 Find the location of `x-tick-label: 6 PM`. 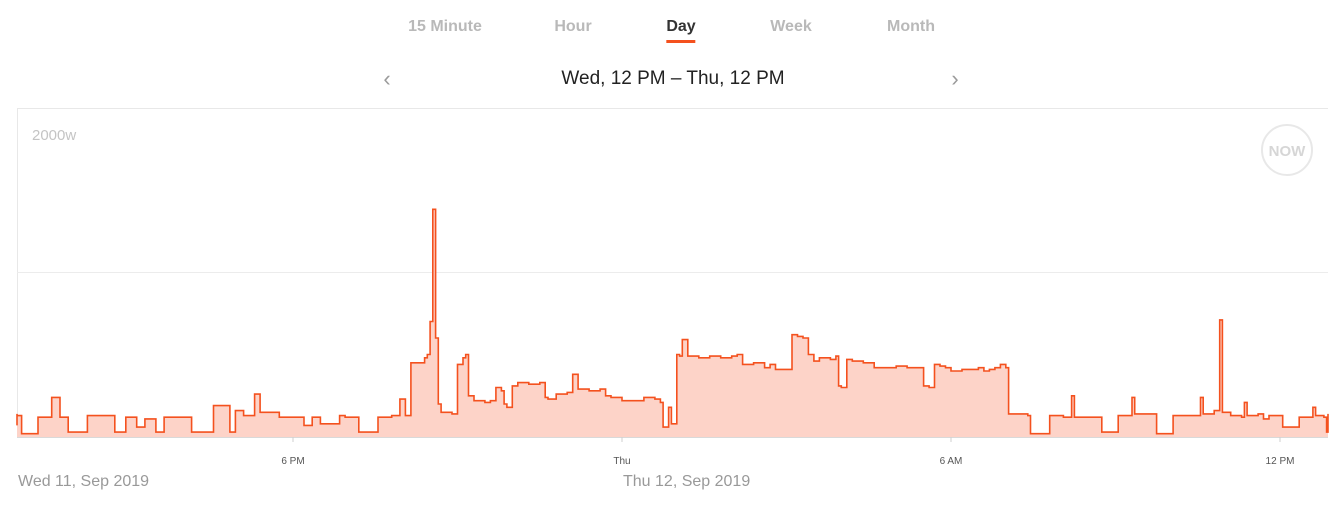

x-tick-label: 6 PM is located at coordinates (292, 461).